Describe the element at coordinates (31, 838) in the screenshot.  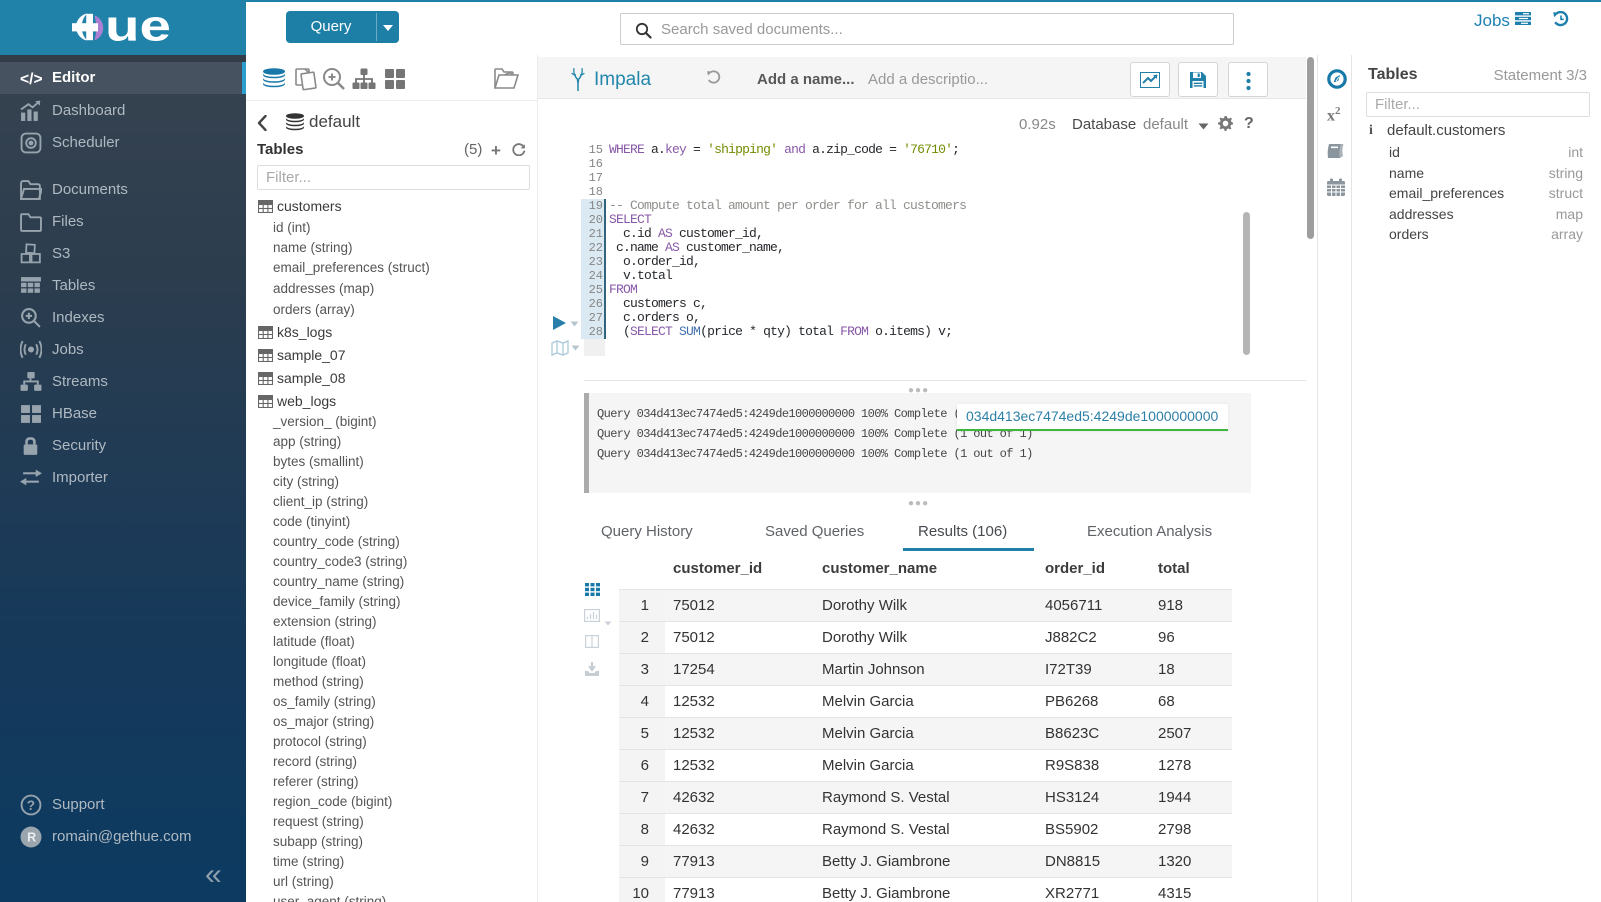
I see `svg-text: R` at that location.